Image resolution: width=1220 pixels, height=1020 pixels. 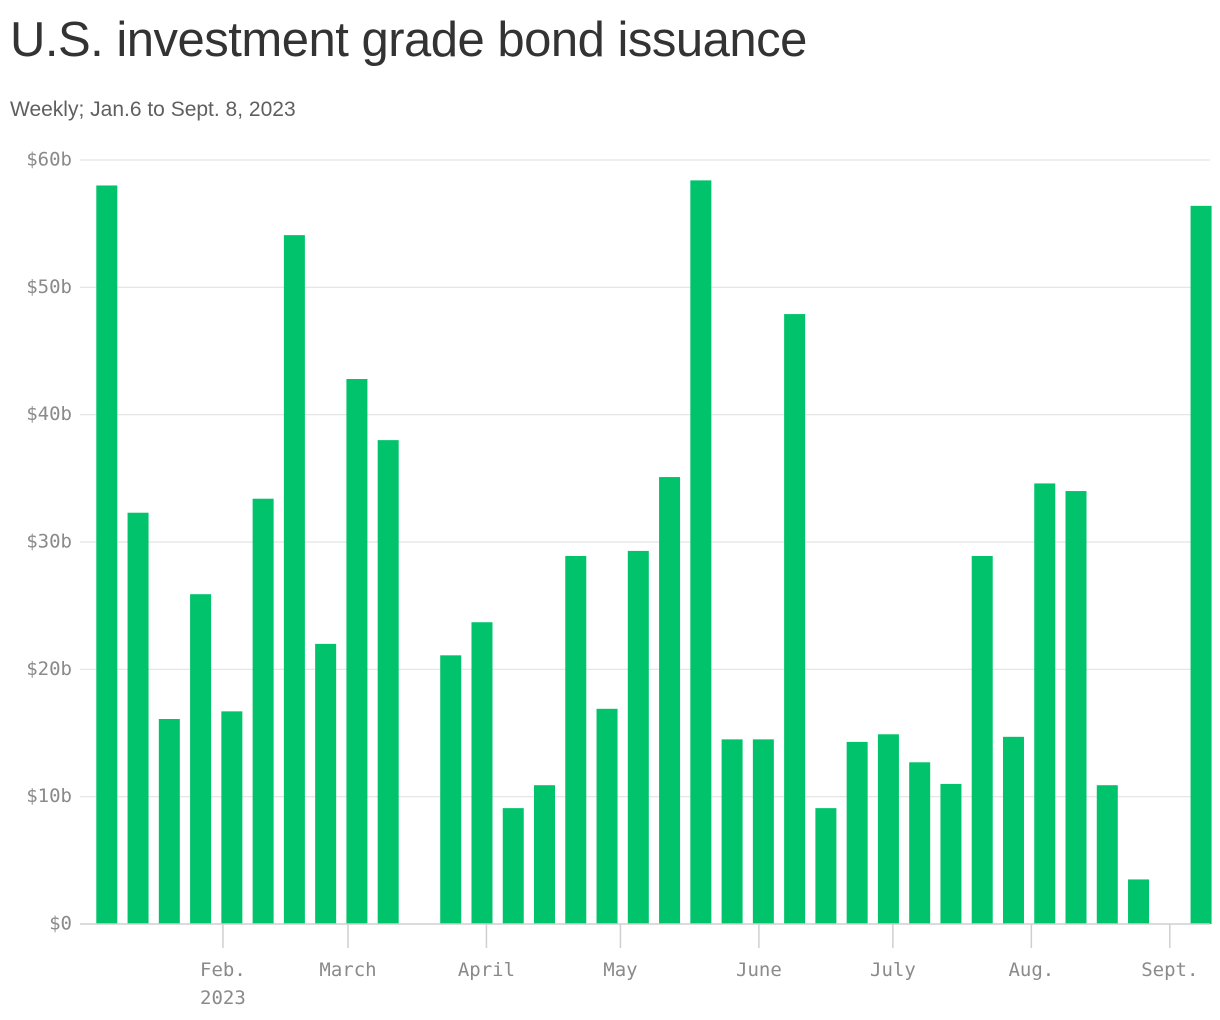 I want to click on x-tick-label: Sept., so click(x=1169, y=970).